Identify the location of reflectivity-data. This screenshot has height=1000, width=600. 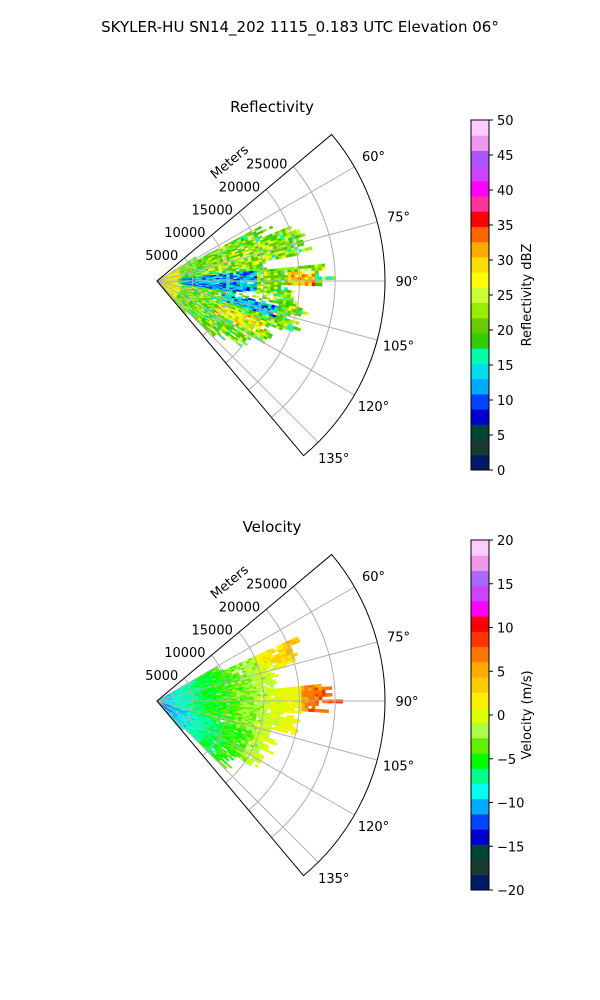
(247, 286).